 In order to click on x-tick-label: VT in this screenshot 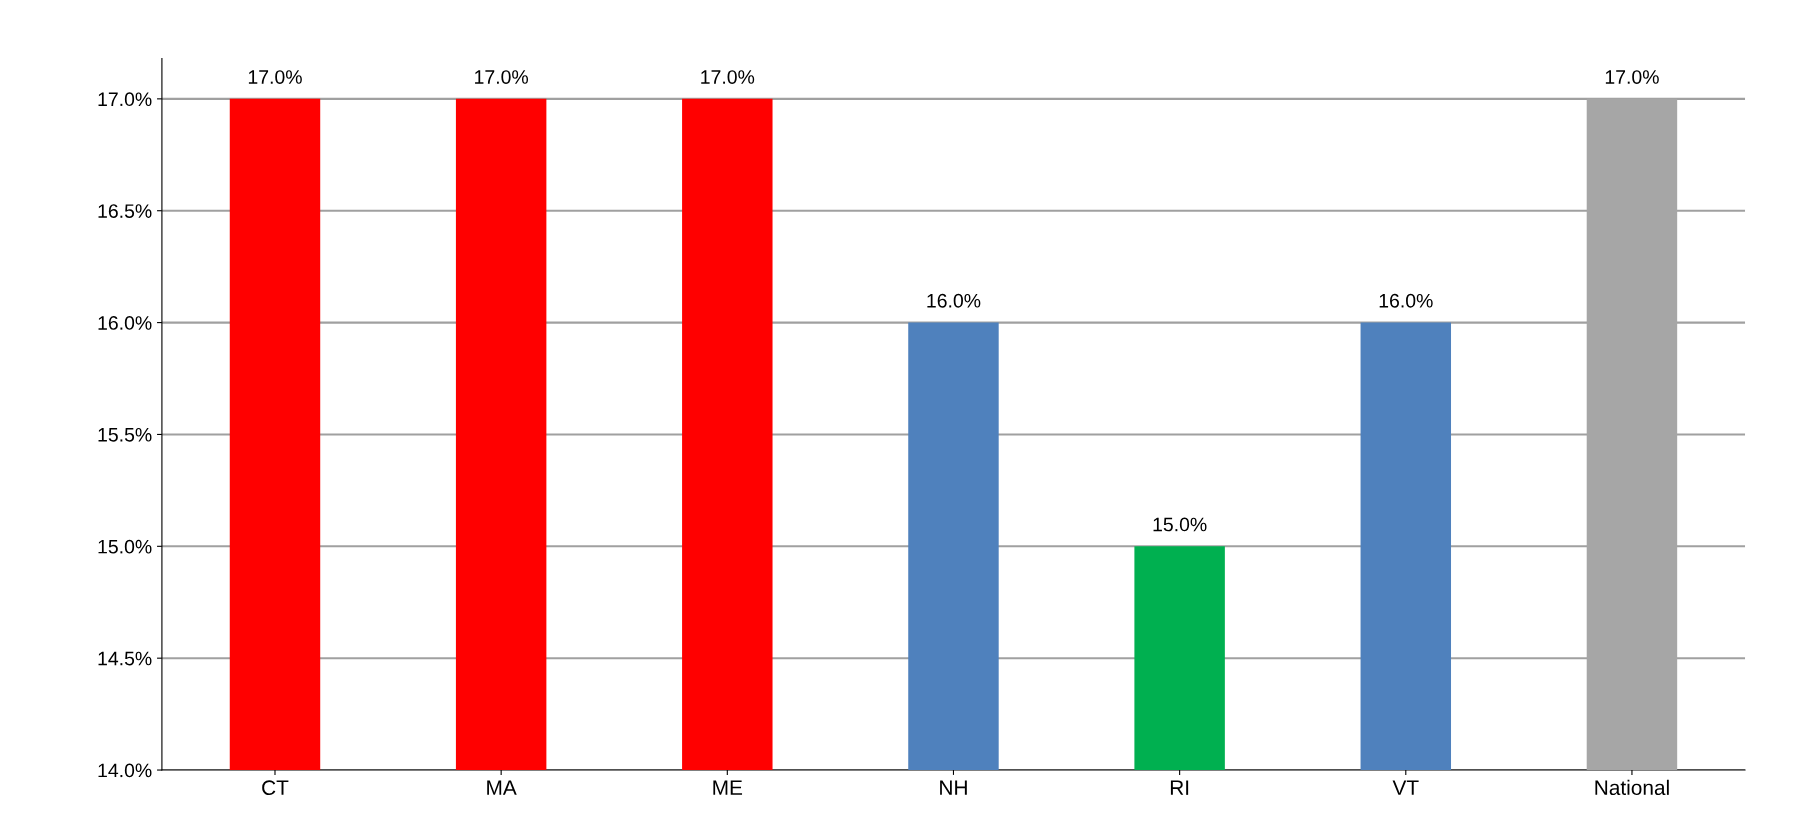, I will do `click(1405, 787)`.